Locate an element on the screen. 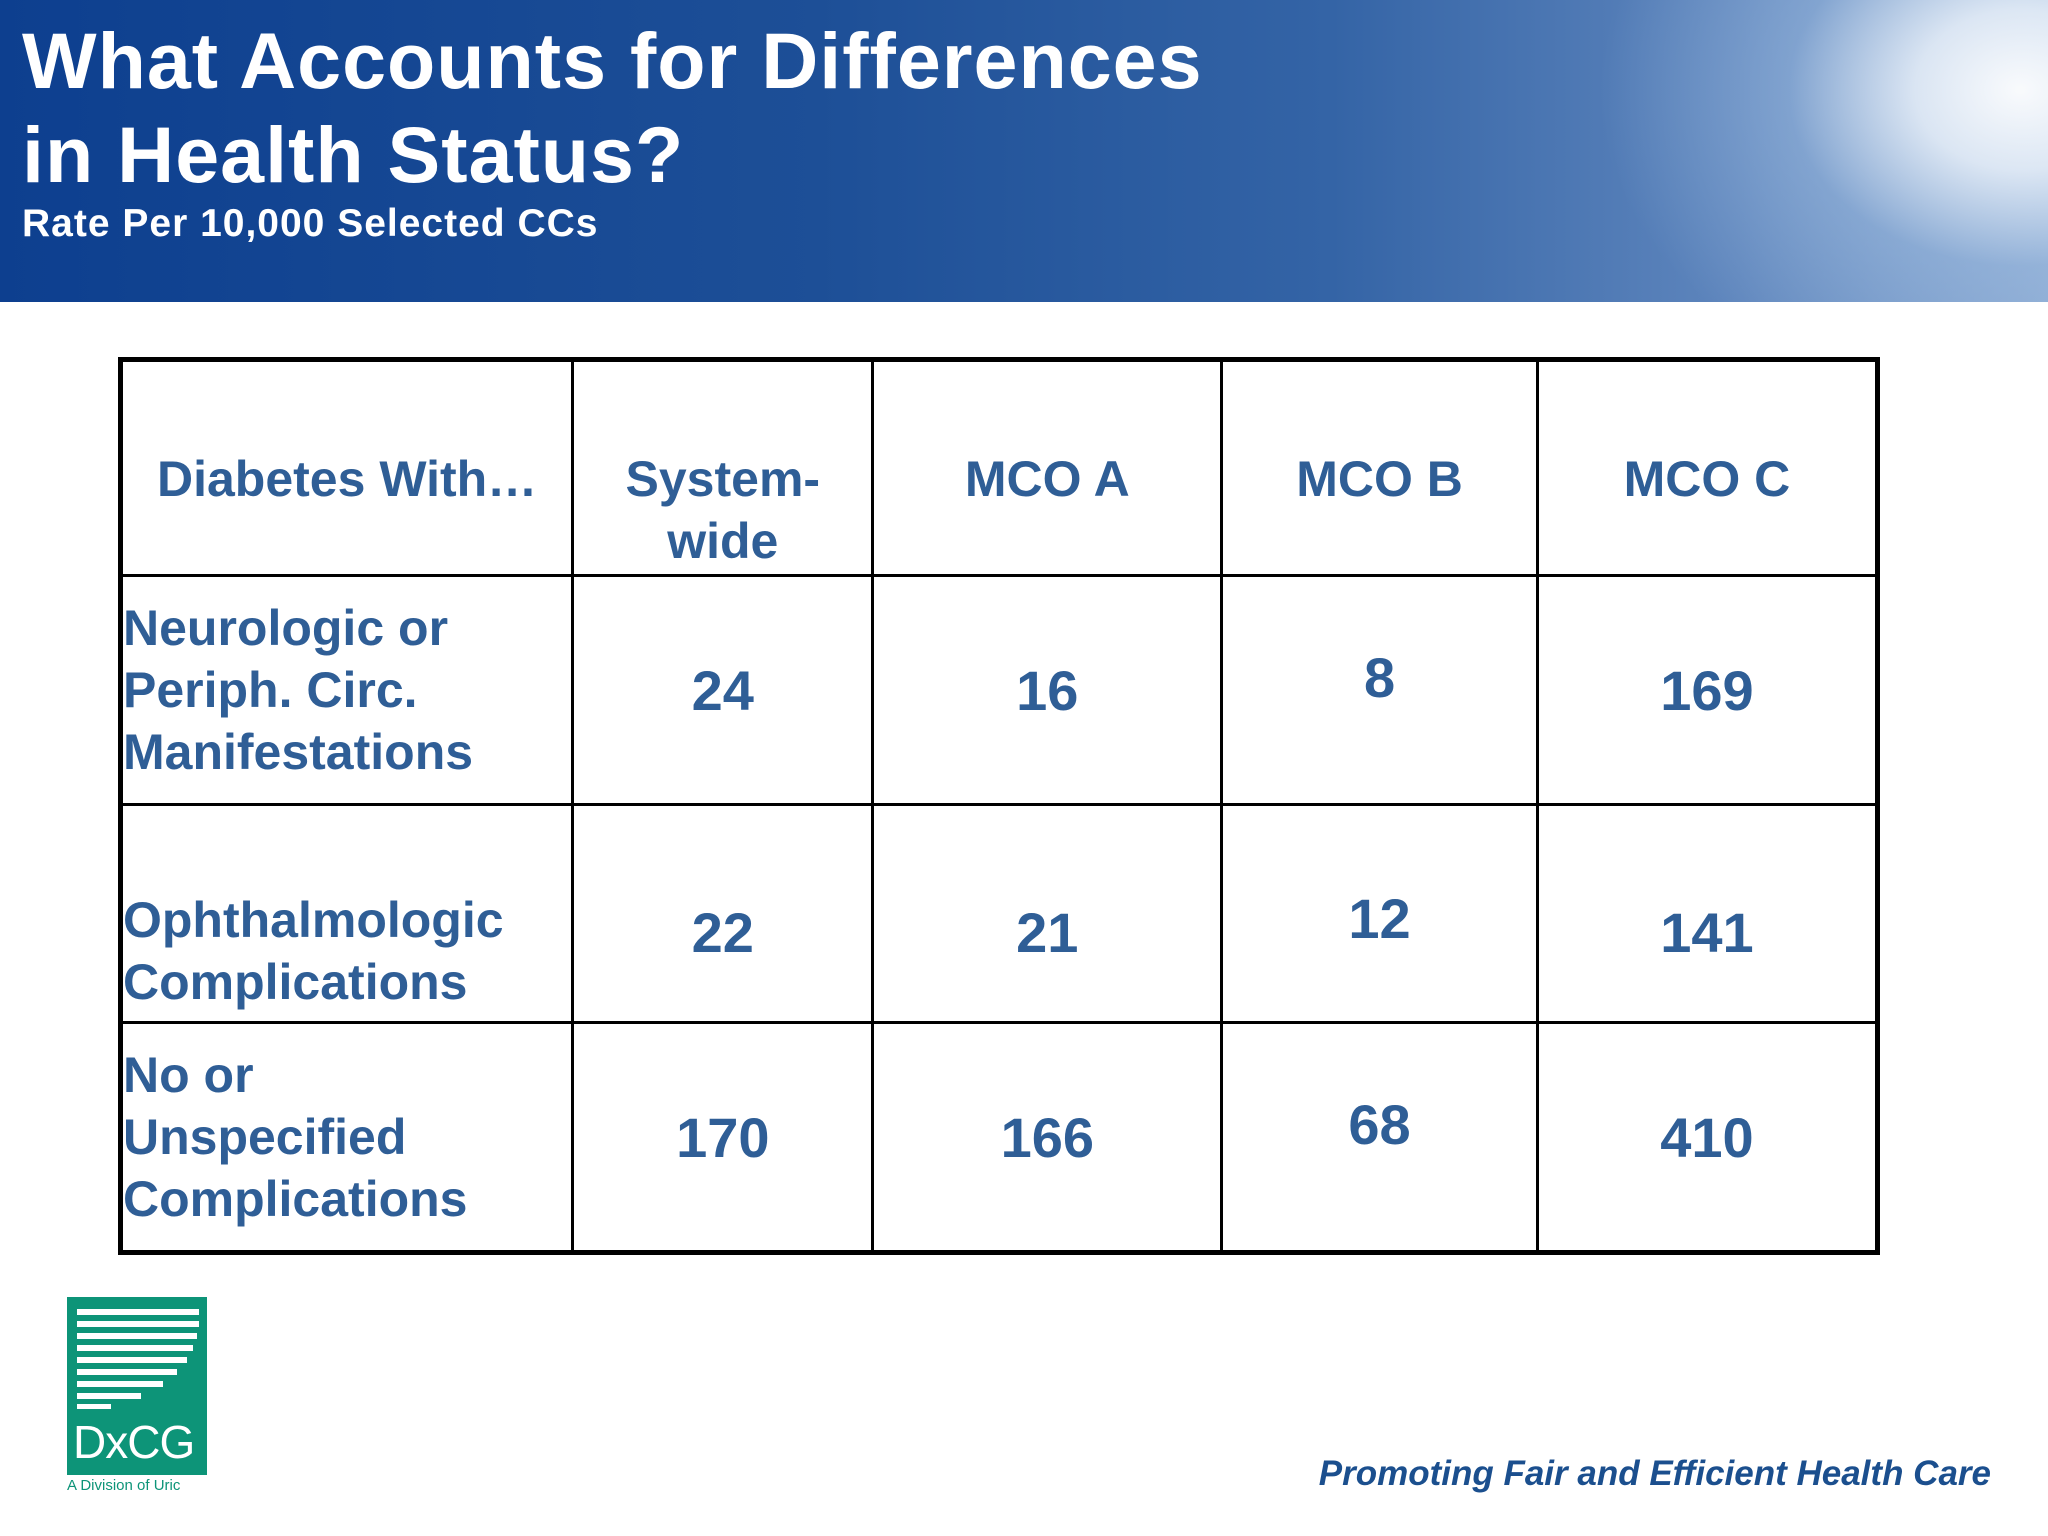 Image resolution: width=2048 pixels, height=1536 pixels. logo-subtext: A Division of Uric is located at coordinates (124, 1485).